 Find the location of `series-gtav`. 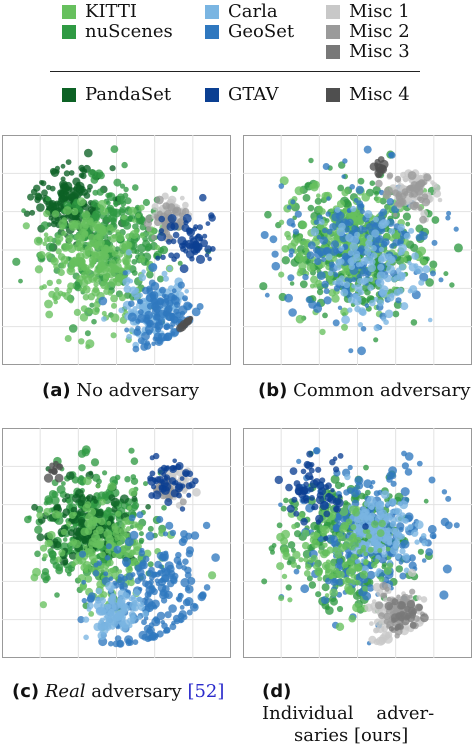

series-gtav is located at coordinates (173, 482).